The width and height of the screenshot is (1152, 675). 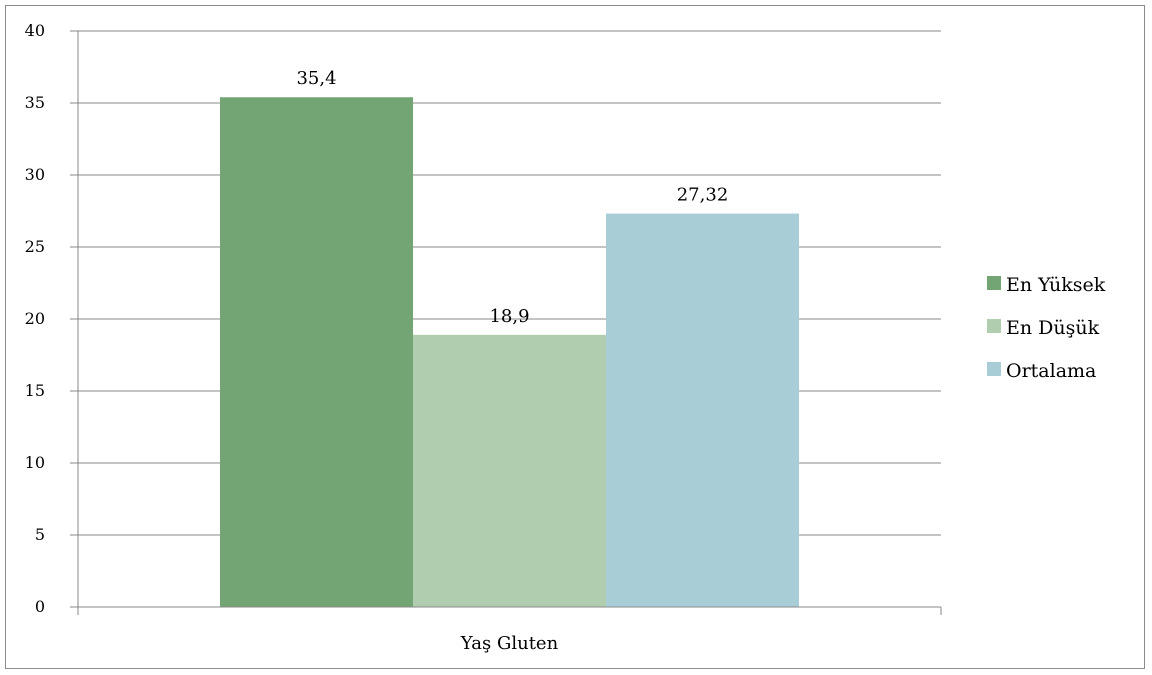 What do you see at coordinates (35, 246) in the screenshot?
I see `y-tick-label: 25` at bounding box center [35, 246].